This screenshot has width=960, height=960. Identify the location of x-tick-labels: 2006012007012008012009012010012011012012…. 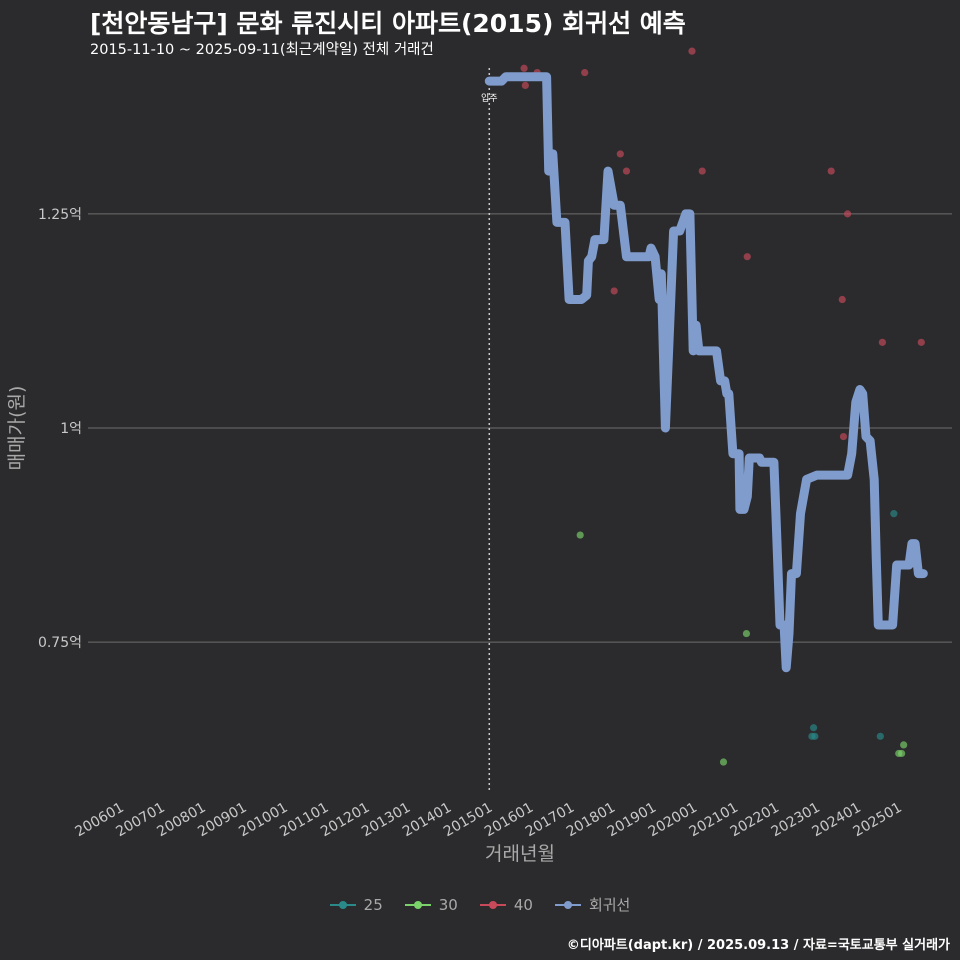
(488, 820).